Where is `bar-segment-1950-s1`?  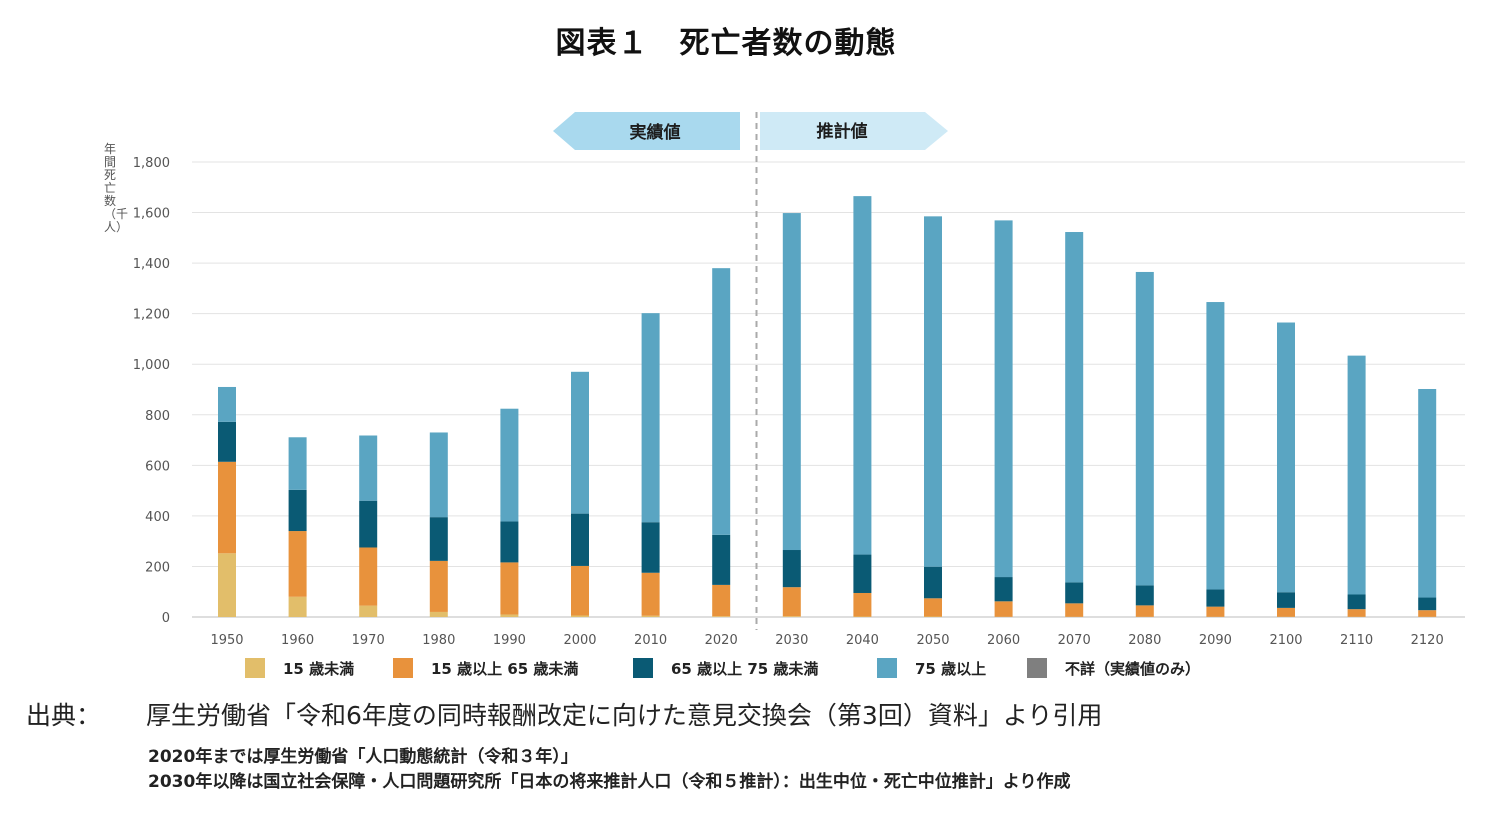
bar-segment-1950-s1 is located at coordinates (227, 507).